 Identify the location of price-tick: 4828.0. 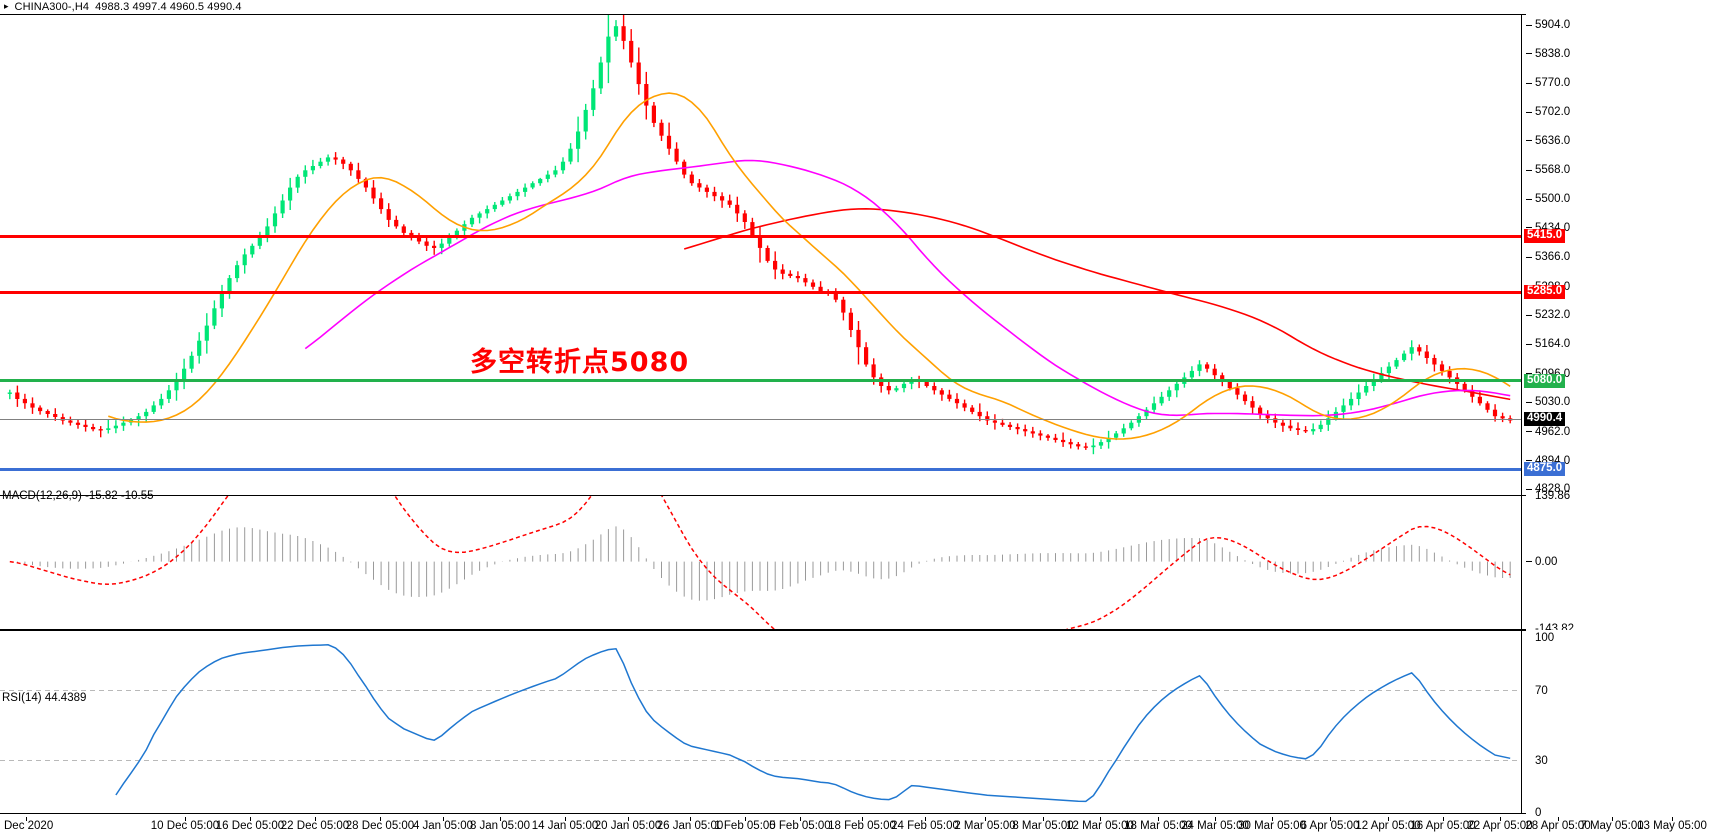
(1548, 489).